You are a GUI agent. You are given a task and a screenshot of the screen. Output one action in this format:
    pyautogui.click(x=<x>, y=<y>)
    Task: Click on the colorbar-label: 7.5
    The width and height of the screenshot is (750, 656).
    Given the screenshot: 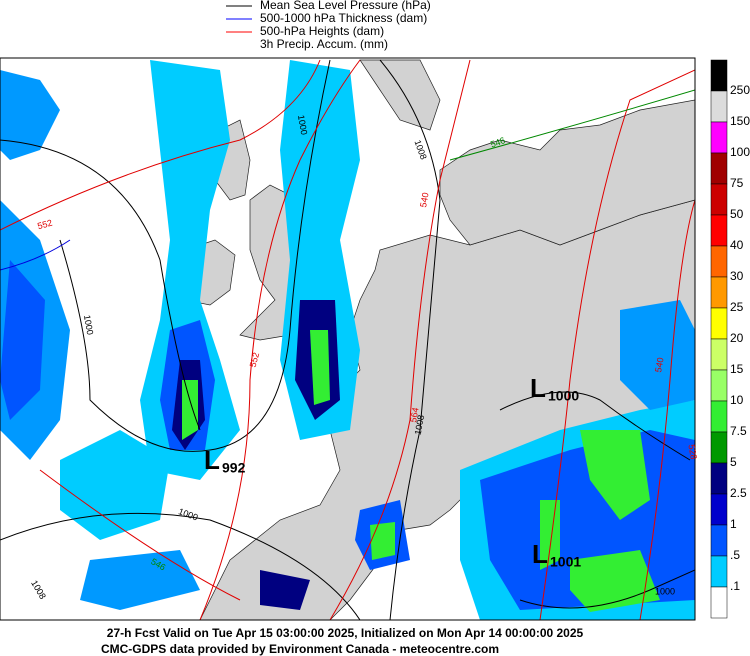 What is the action you would take?
    pyautogui.click(x=738, y=431)
    